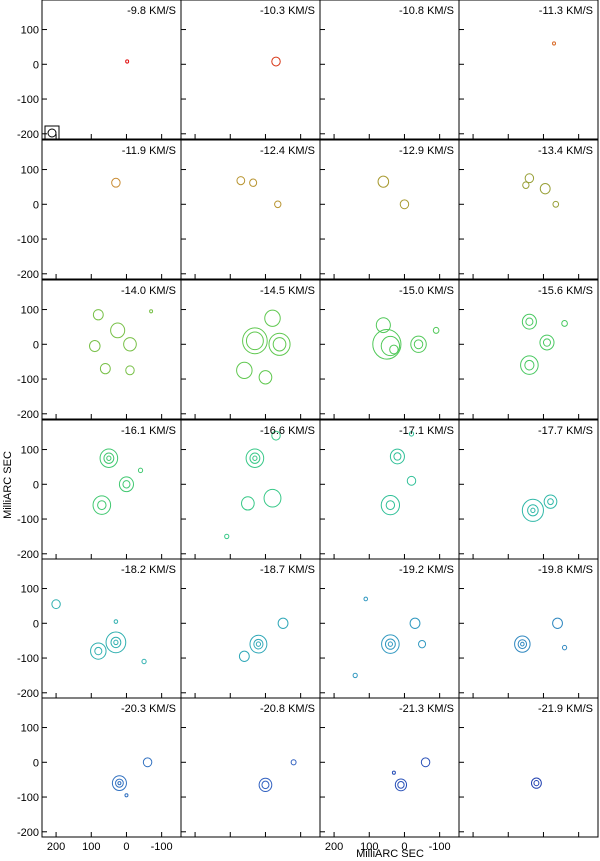  Describe the element at coordinates (426, 431) in the screenshot. I see `velocity-label: -17.1 KM/S` at that location.